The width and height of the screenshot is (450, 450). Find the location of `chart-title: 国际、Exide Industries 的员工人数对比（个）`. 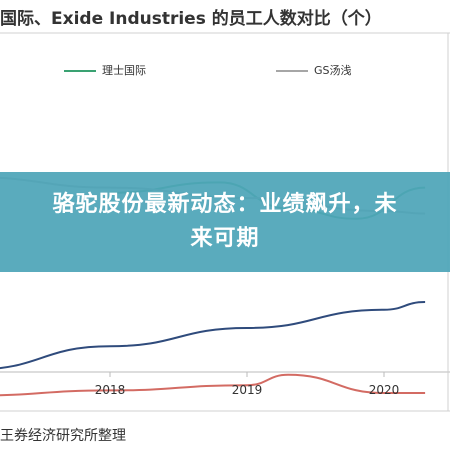

chart-title: 国际、Exide Industries 的员工人数对比（个） is located at coordinates (191, 19).